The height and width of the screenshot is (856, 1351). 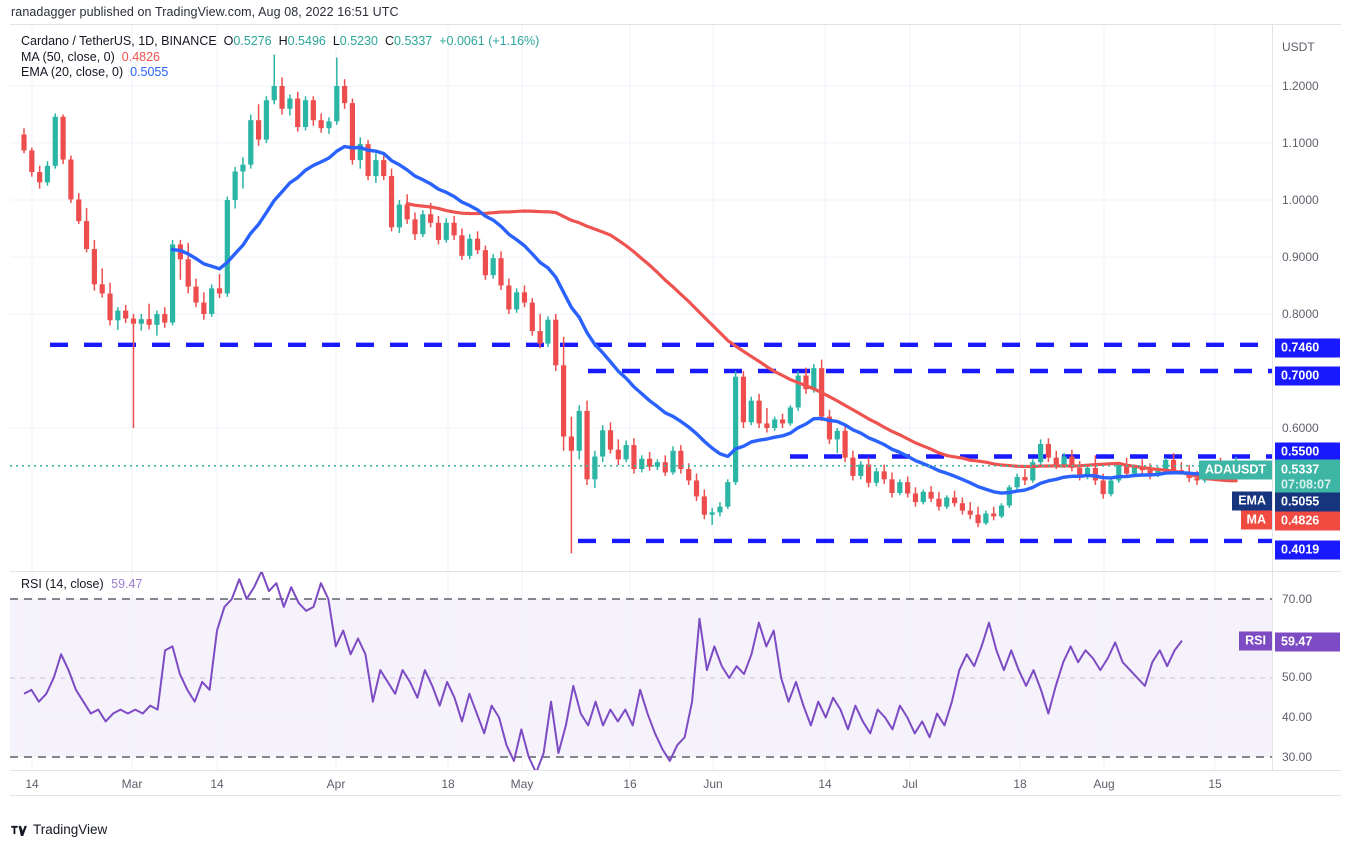 What do you see at coordinates (489, 41) in the screenshot?
I see `legend-change: +0.0061 (+1.16%)` at bounding box center [489, 41].